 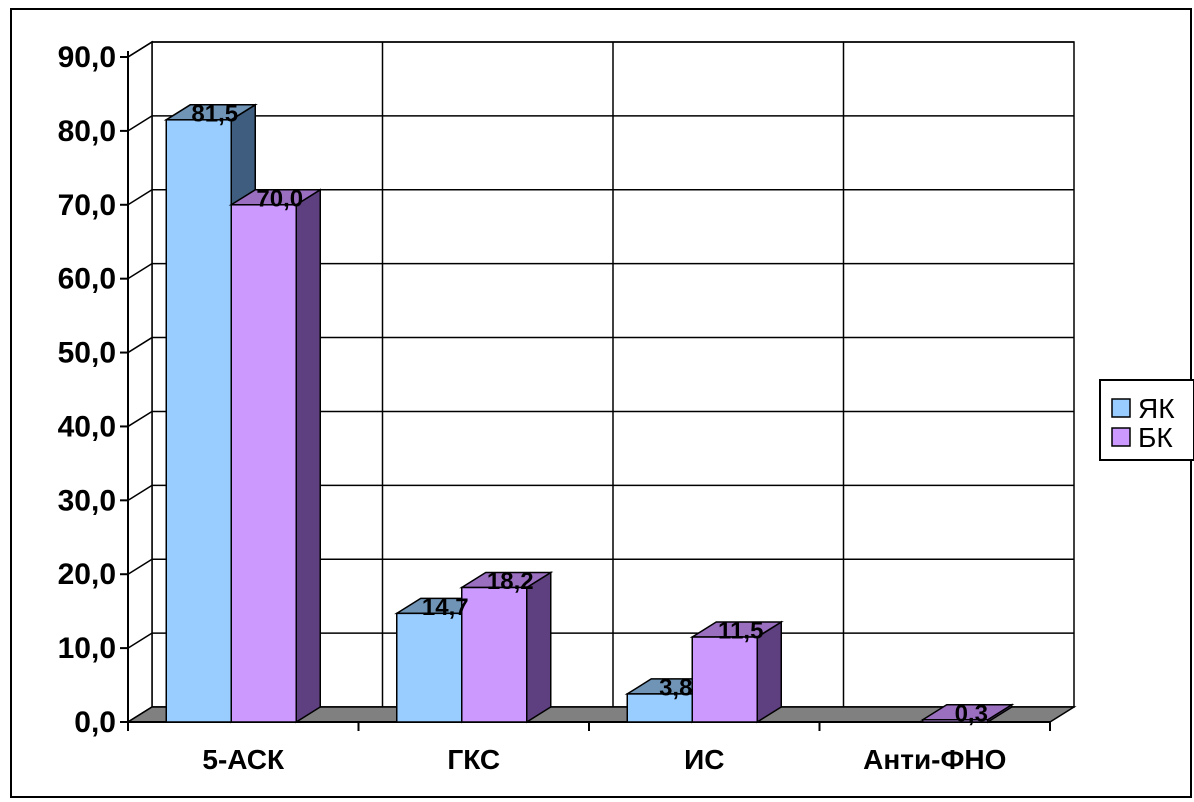 I want to click on legend-label-bk: БК, so click(x=1155, y=437).